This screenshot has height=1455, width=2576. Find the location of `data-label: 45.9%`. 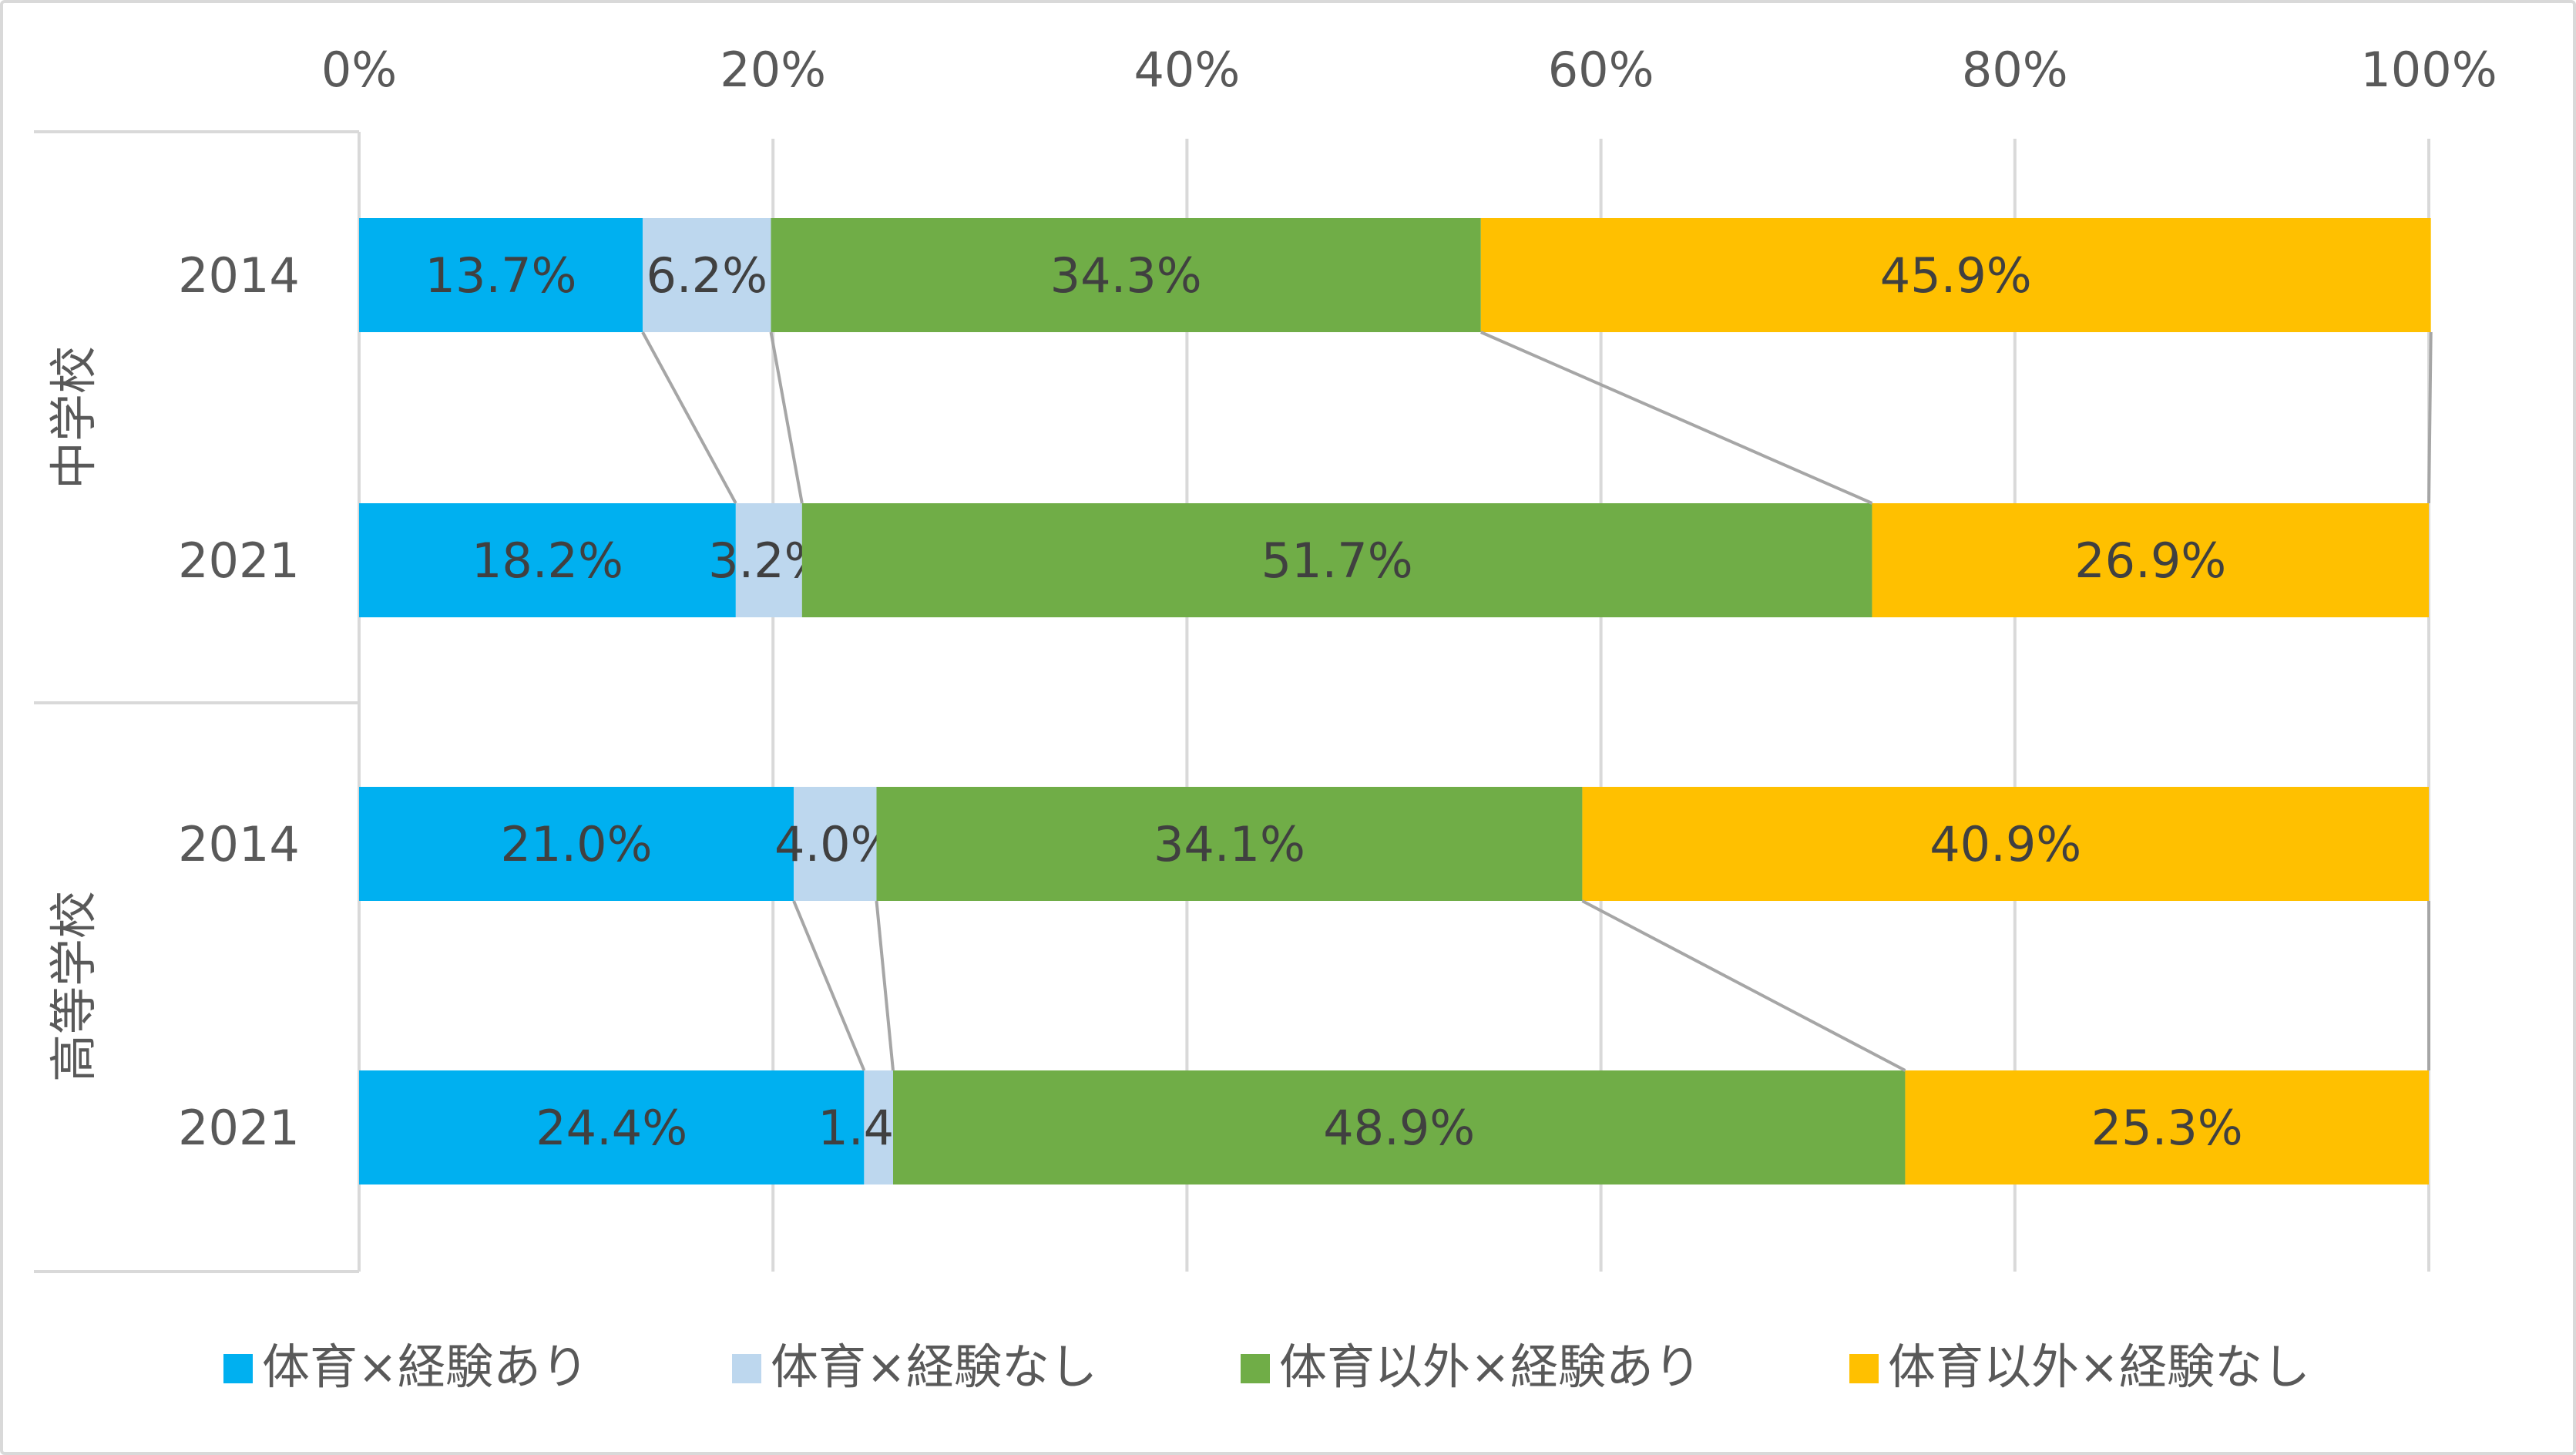

data-label: 45.9% is located at coordinates (1956, 276).